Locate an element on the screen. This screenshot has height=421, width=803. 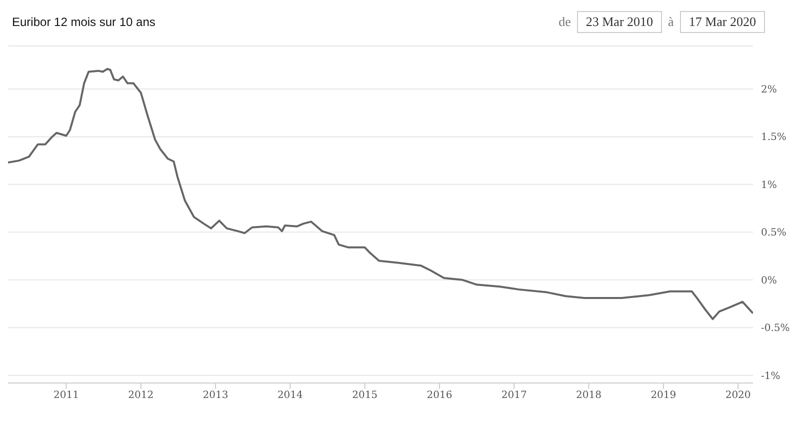
text: 23 Mar 2010 is located at coordinates (619, 22).